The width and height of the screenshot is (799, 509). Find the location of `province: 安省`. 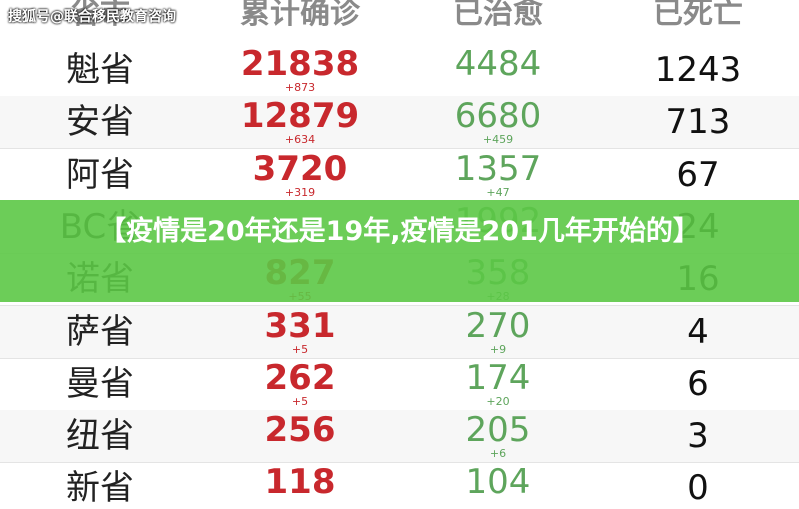

province: 安省 is located at coordinates (100, 122).